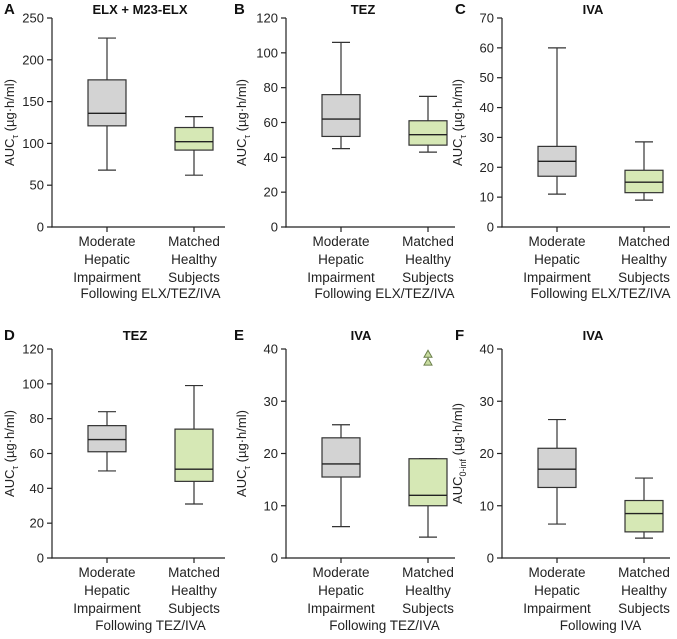 This screenshot has height=639, width=677. What do you see at coordinates (33, 59) in the screenshot?
I see `y-tick-label: 200` at bounding box center [33, 59].